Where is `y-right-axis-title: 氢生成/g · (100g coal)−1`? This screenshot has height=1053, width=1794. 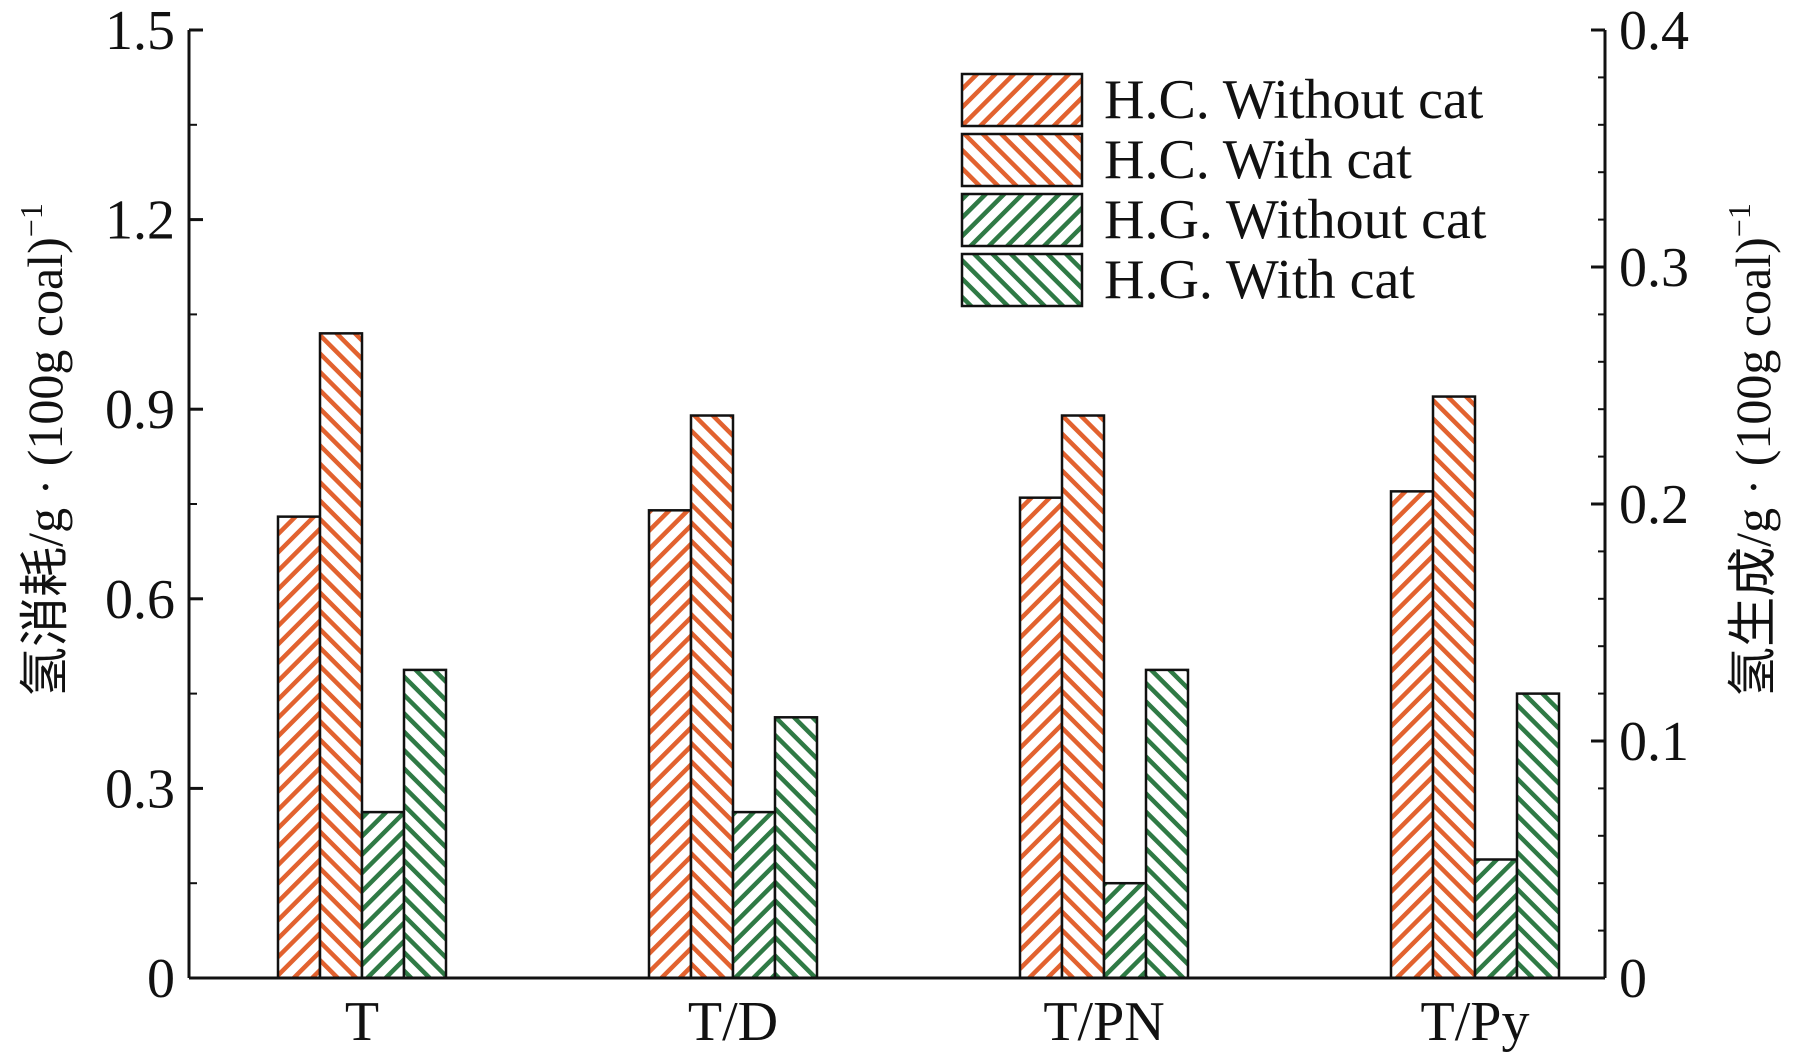
y-right-axis-title: 氢生成/g · (100g coal)−1 is located at coordinates (1751, 450).